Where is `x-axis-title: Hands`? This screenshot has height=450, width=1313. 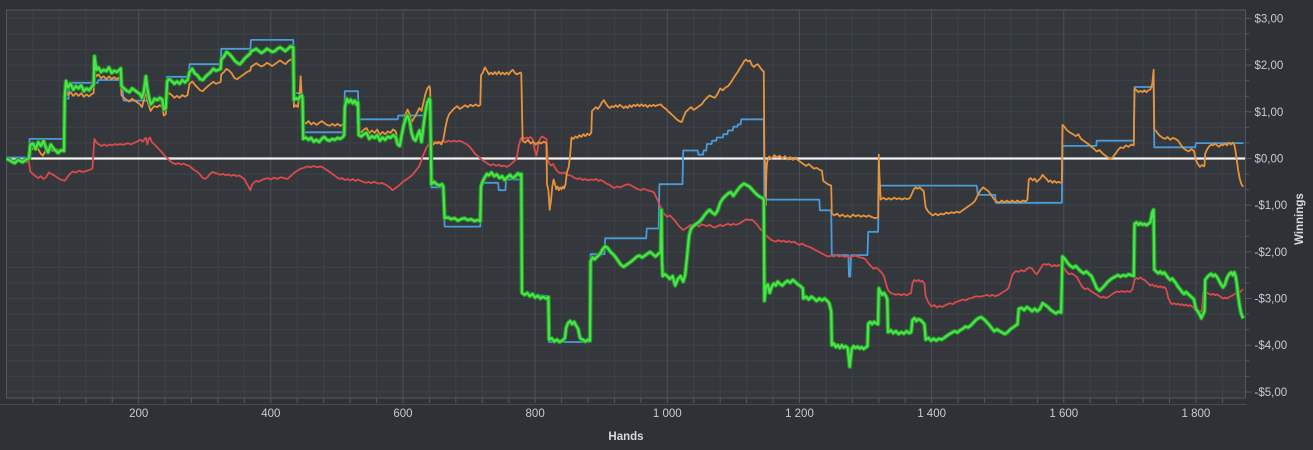
x-axis-title: Hands is located at coordinates (625, 437).